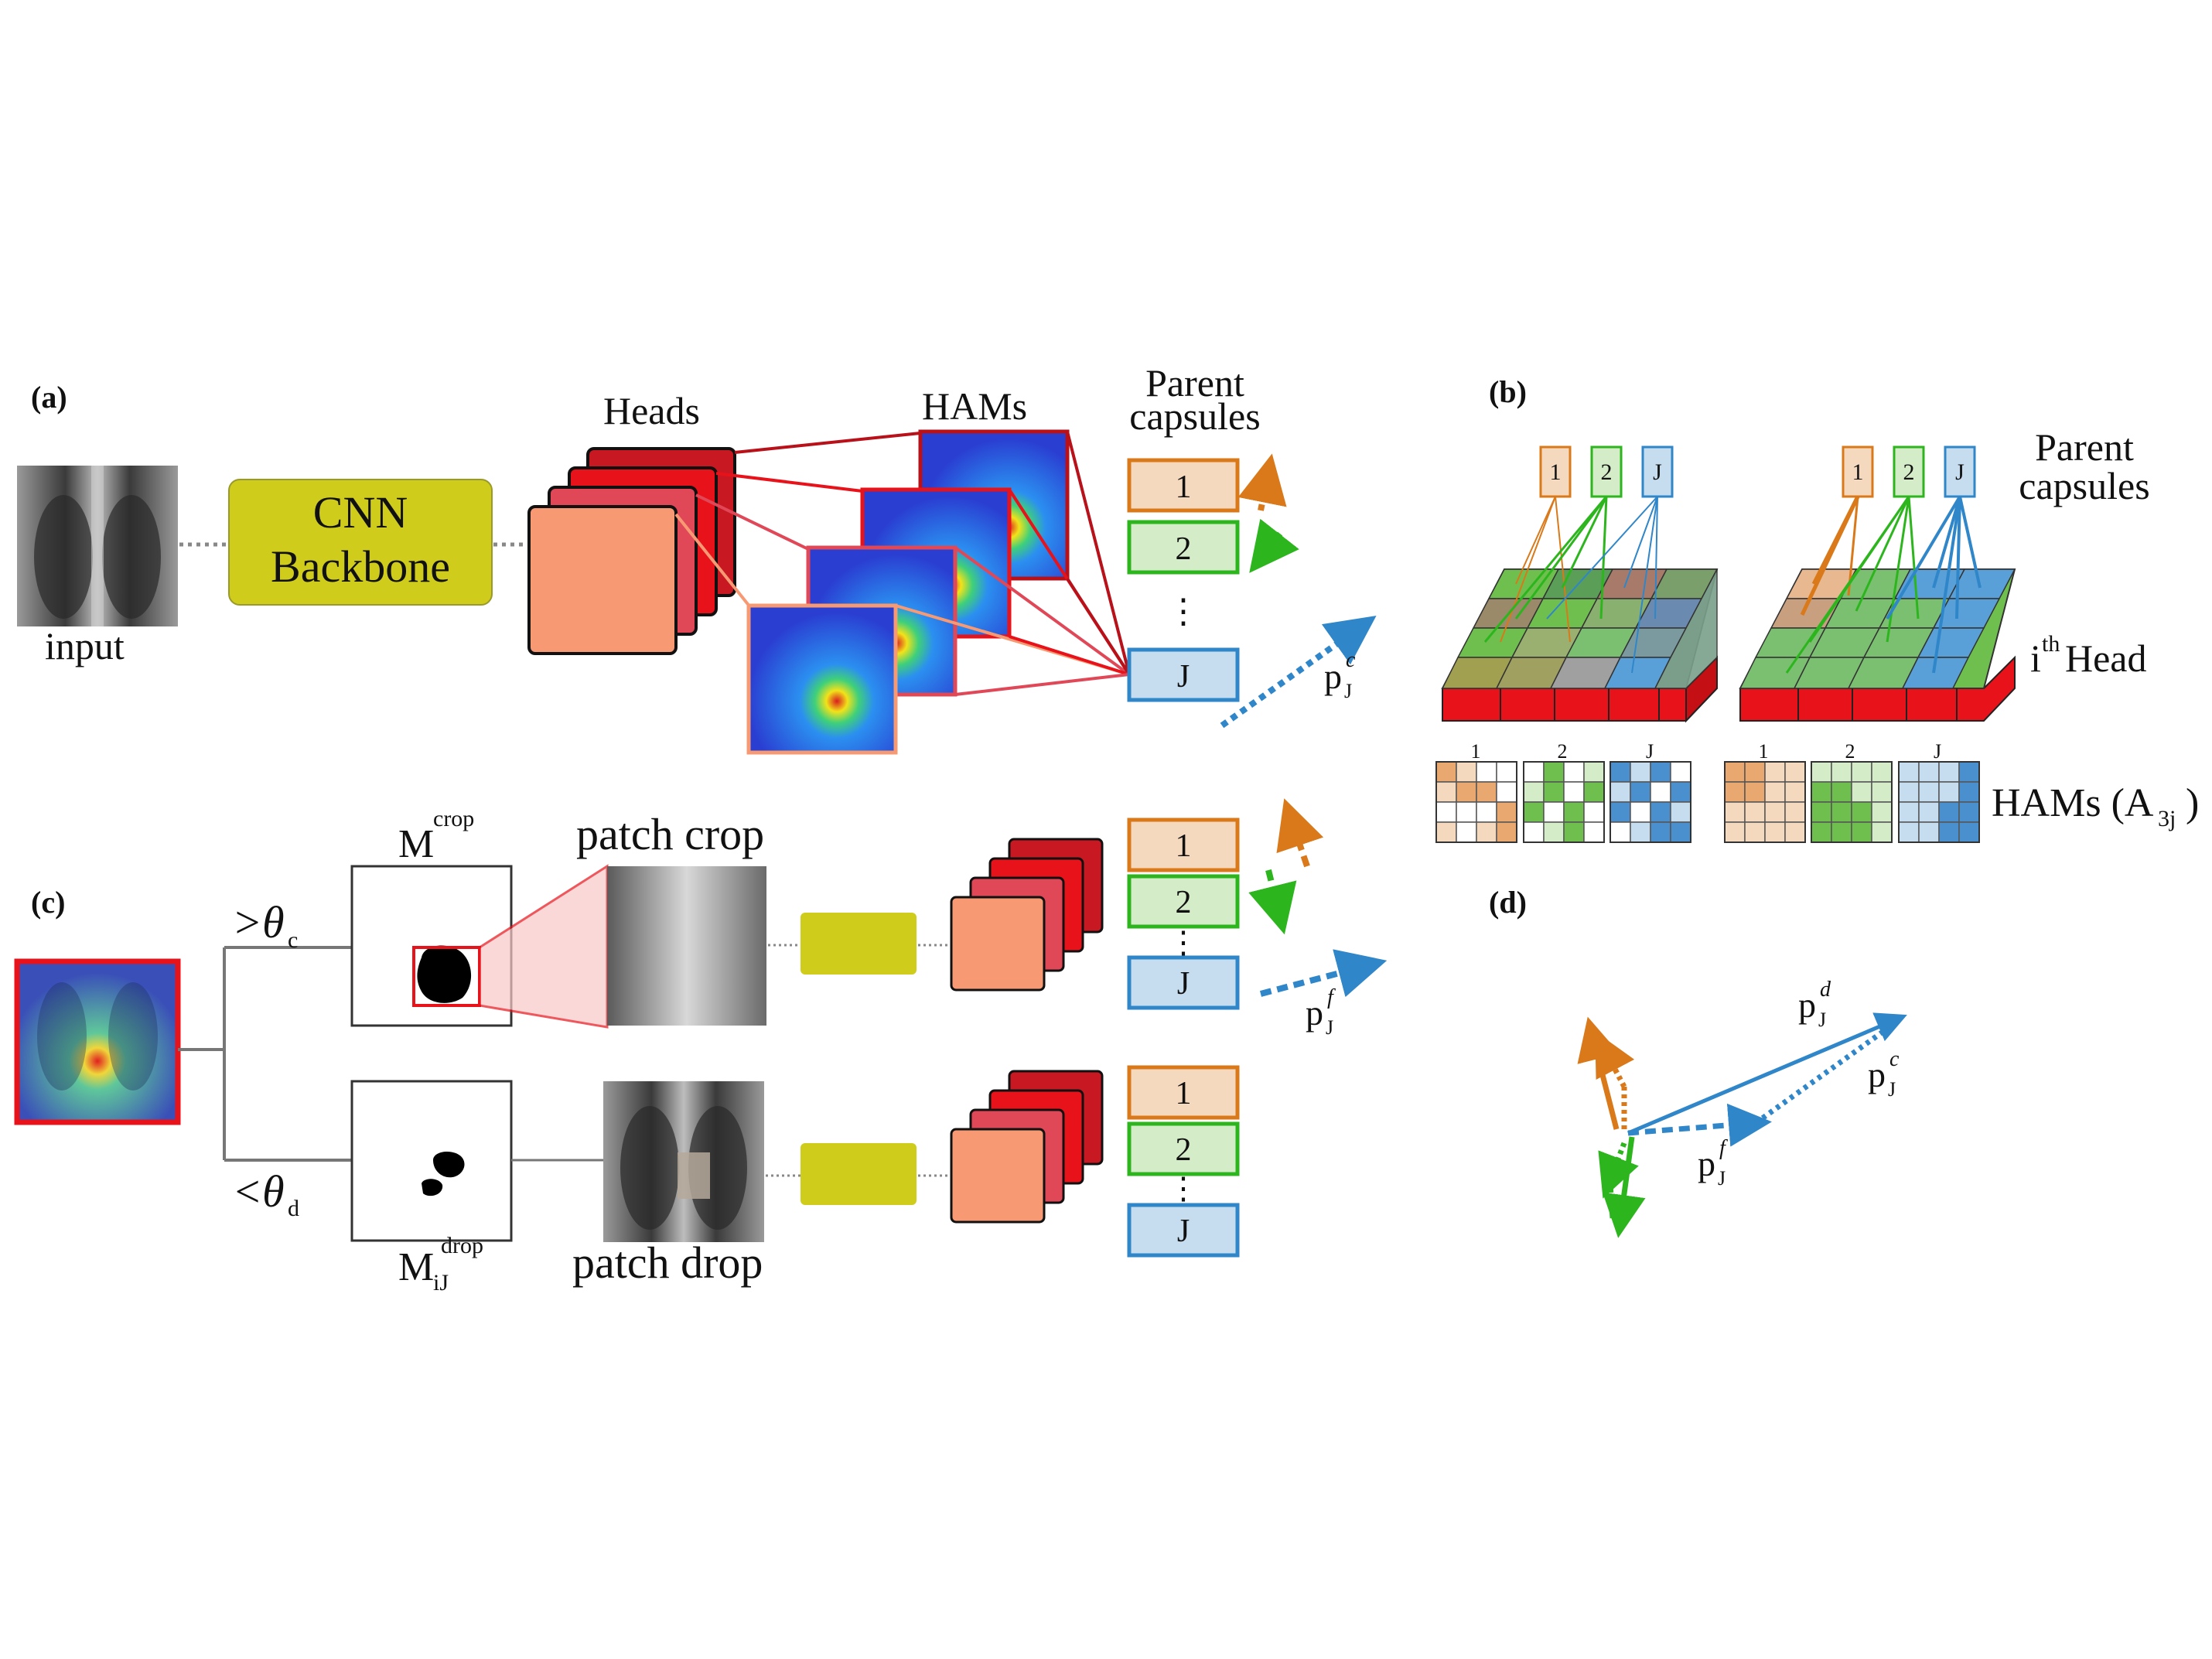 This screenshot has height=1659, width=2212. I want to click on b-capsule-1-left: 1, so click(1555, 471).